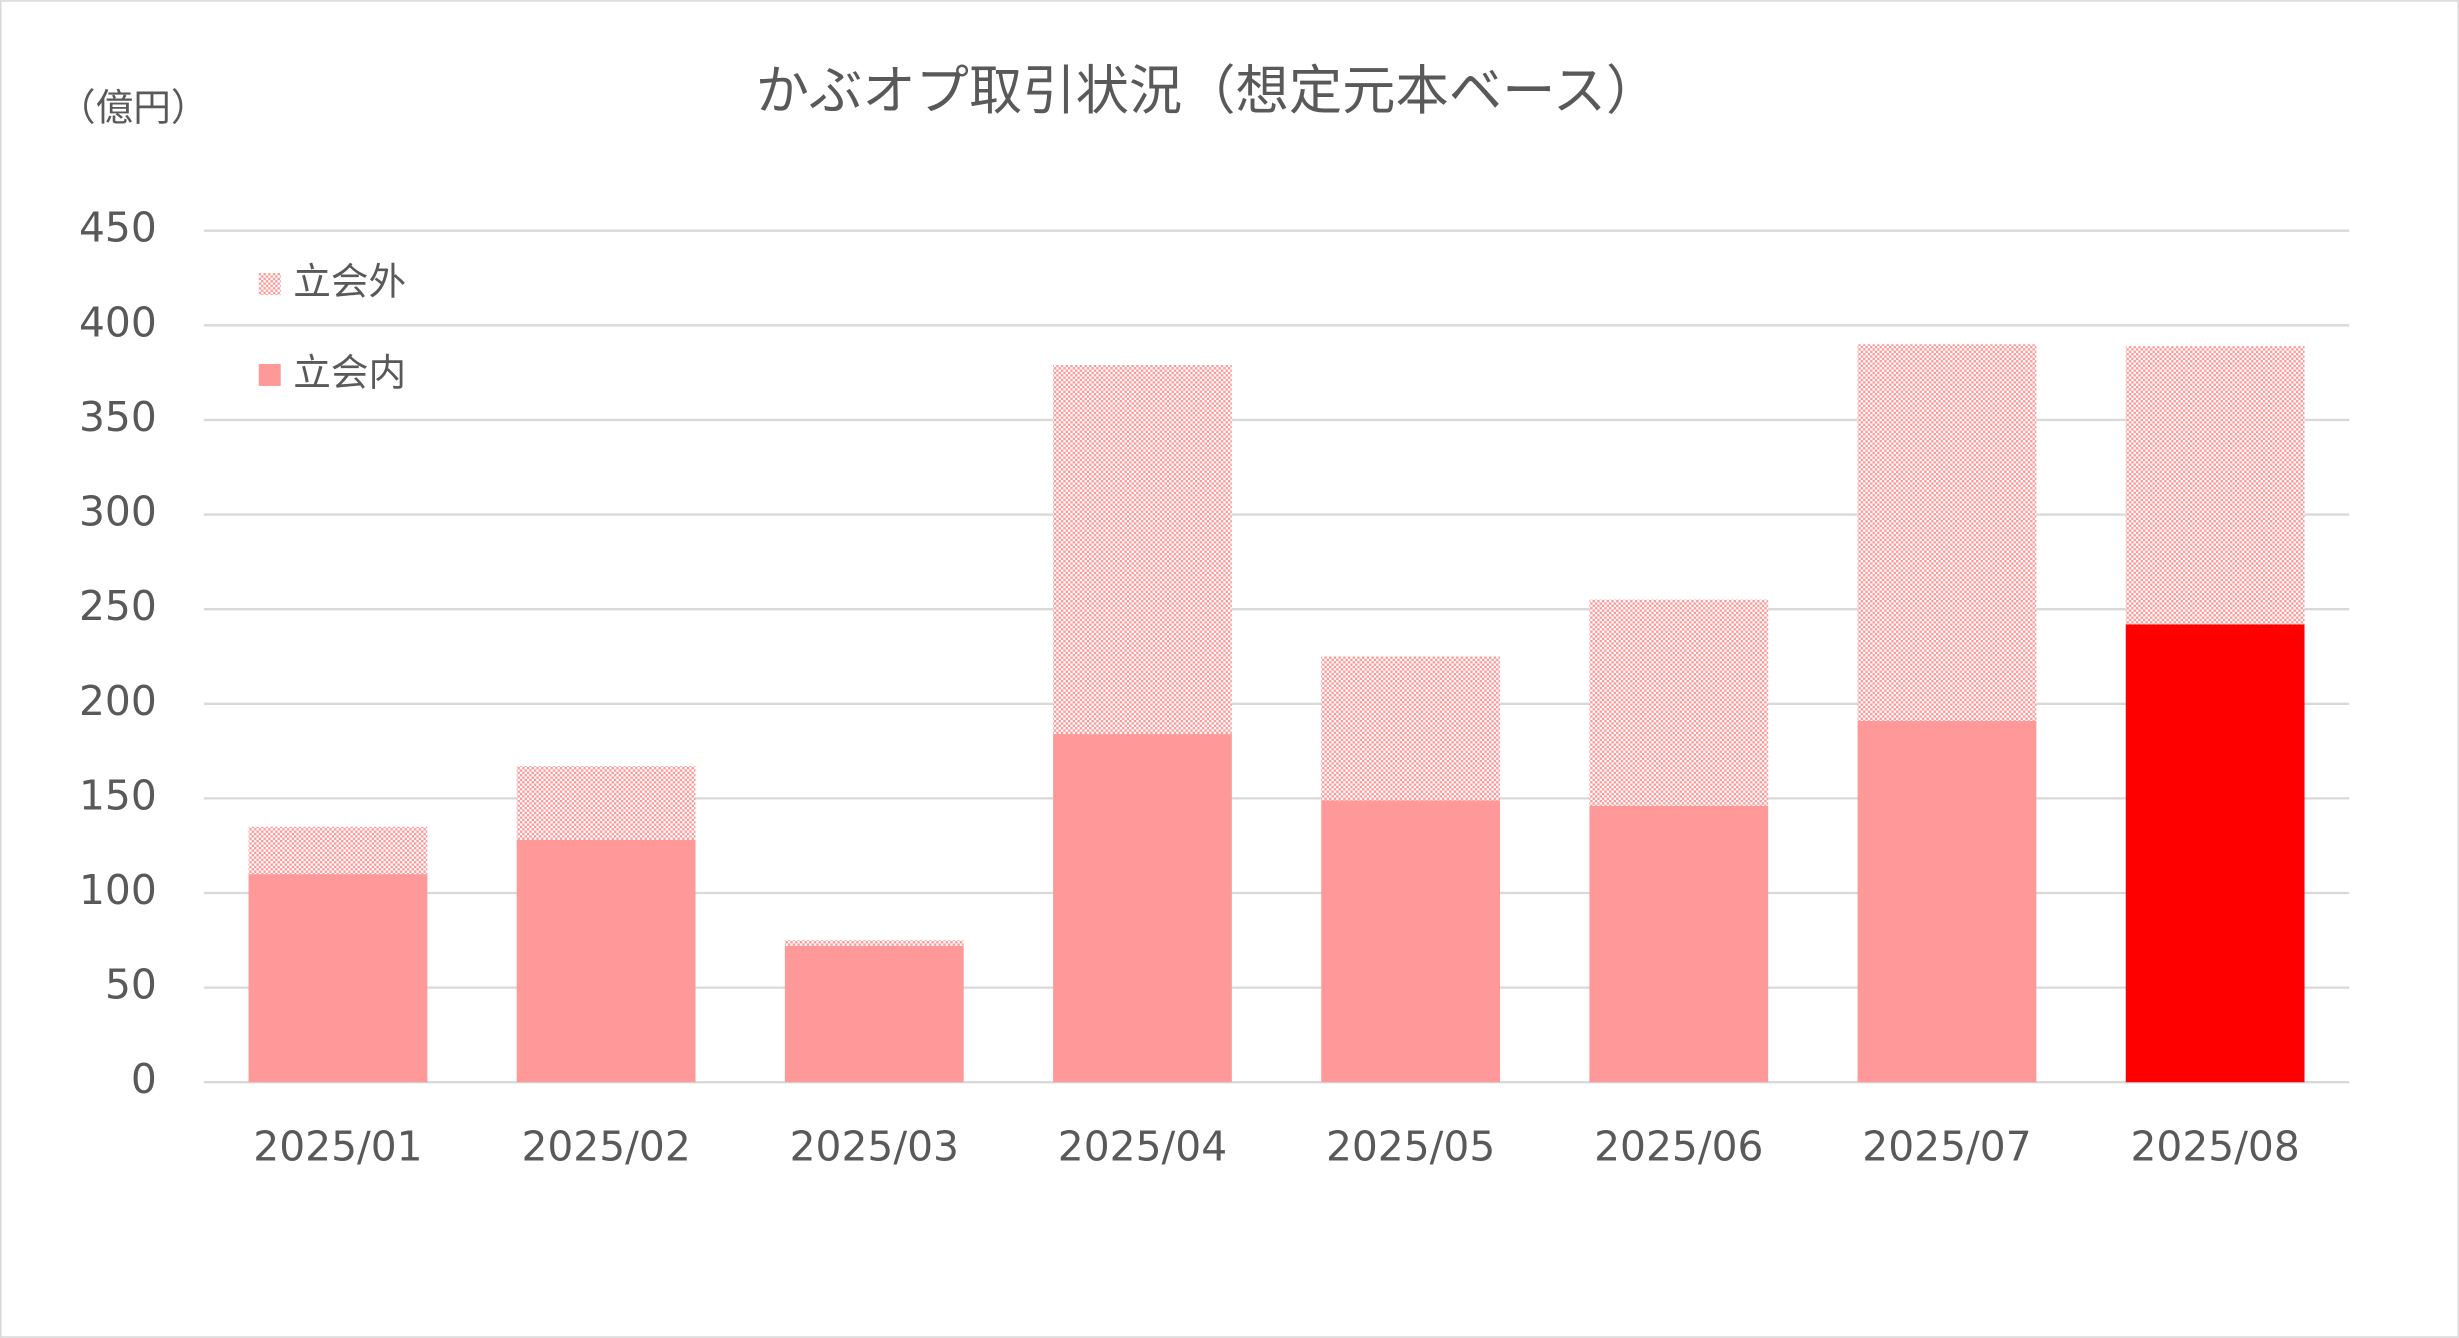 This screenshot has width=2459, height=1338. Describe the element at coordinates (118, 322) in the screenshot. I see `y-tick-label: 400` at that location.